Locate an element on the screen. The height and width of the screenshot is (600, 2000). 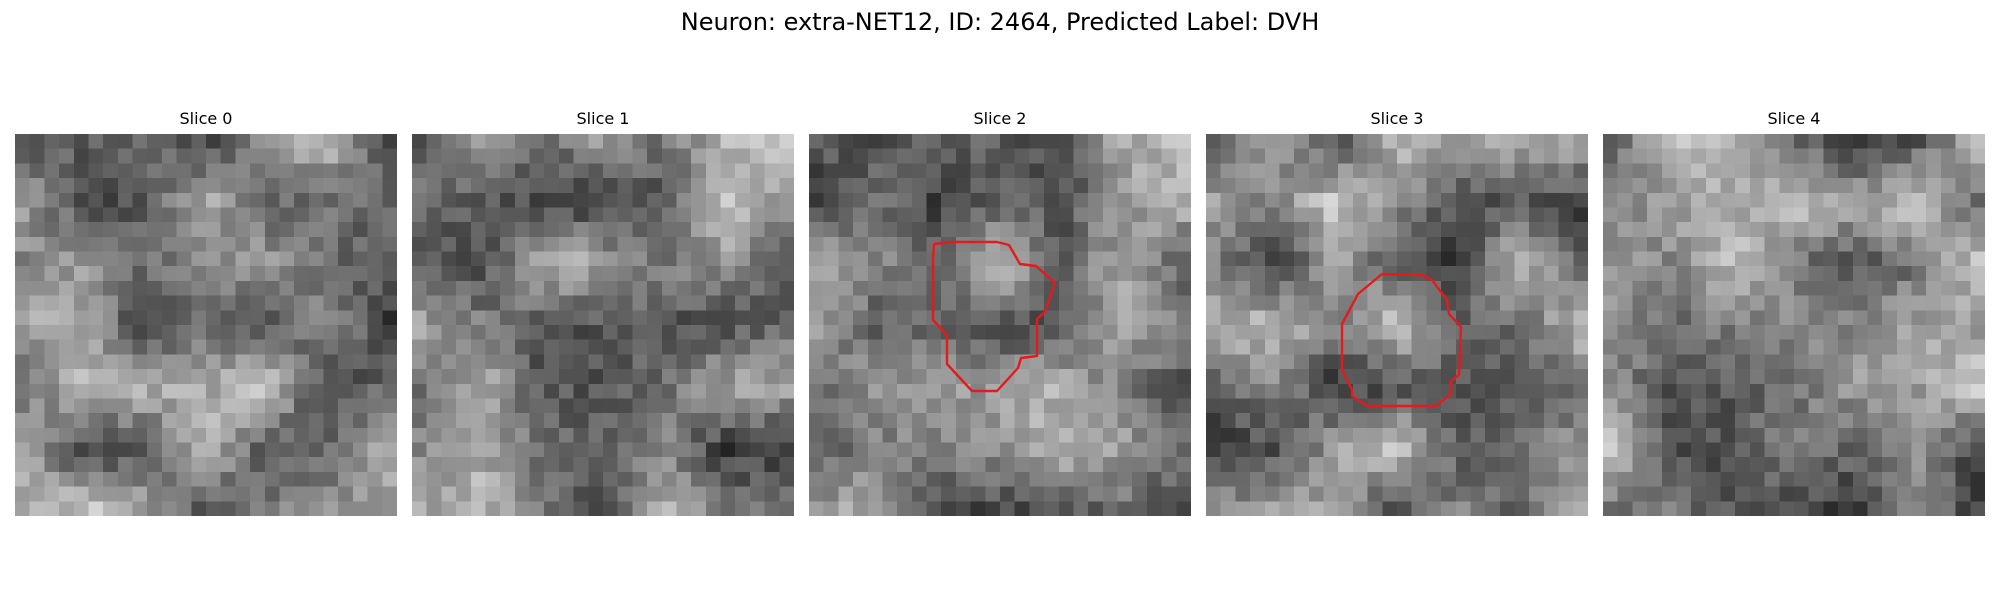
slice-panel-1: Slice 1 is located at coordinates (603, 312).